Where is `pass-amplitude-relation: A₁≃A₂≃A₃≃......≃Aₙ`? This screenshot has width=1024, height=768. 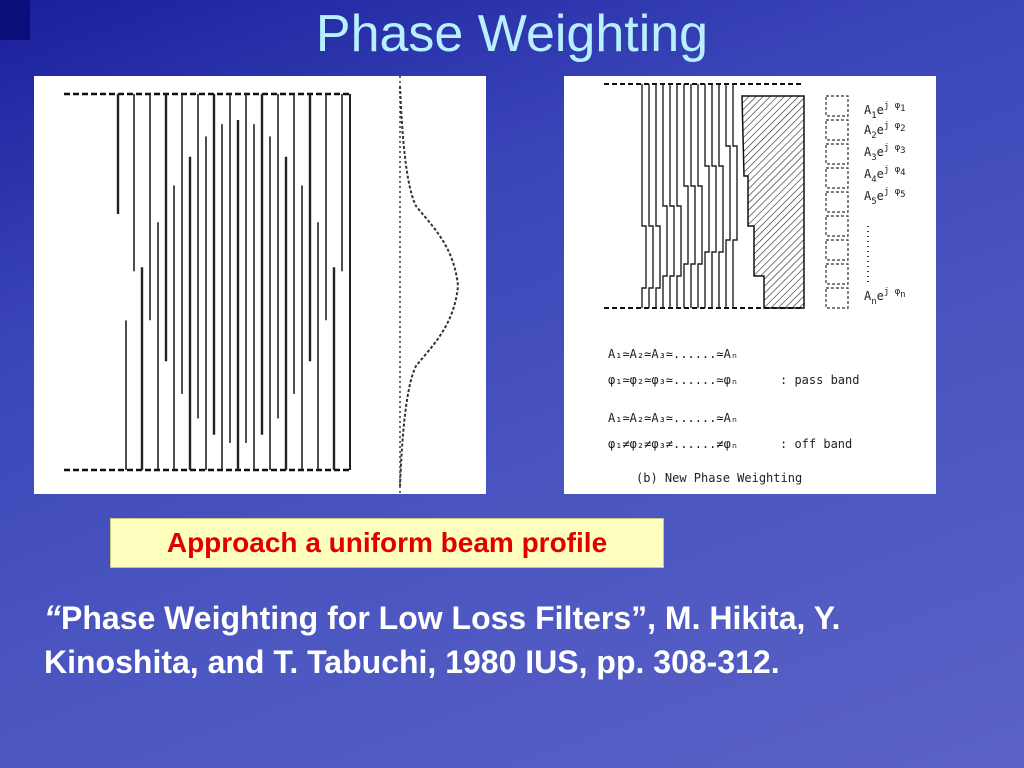 pass-amplitude-relation: A₁≃A₂≃A₃≃......≃Aₙ is located at coordinates (673, 354).